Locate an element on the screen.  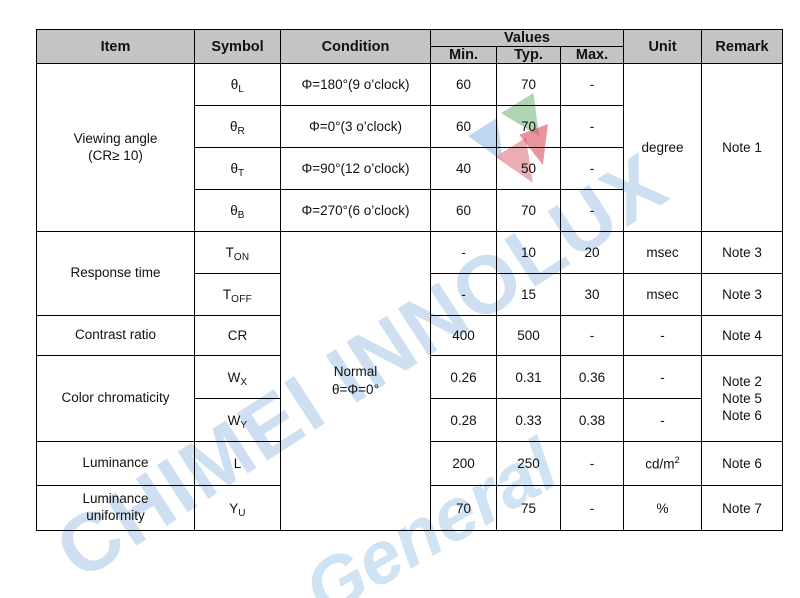
table-header-row-1: Item Symbol Condition Values Unit Remark is located at coordinates (410, 46).